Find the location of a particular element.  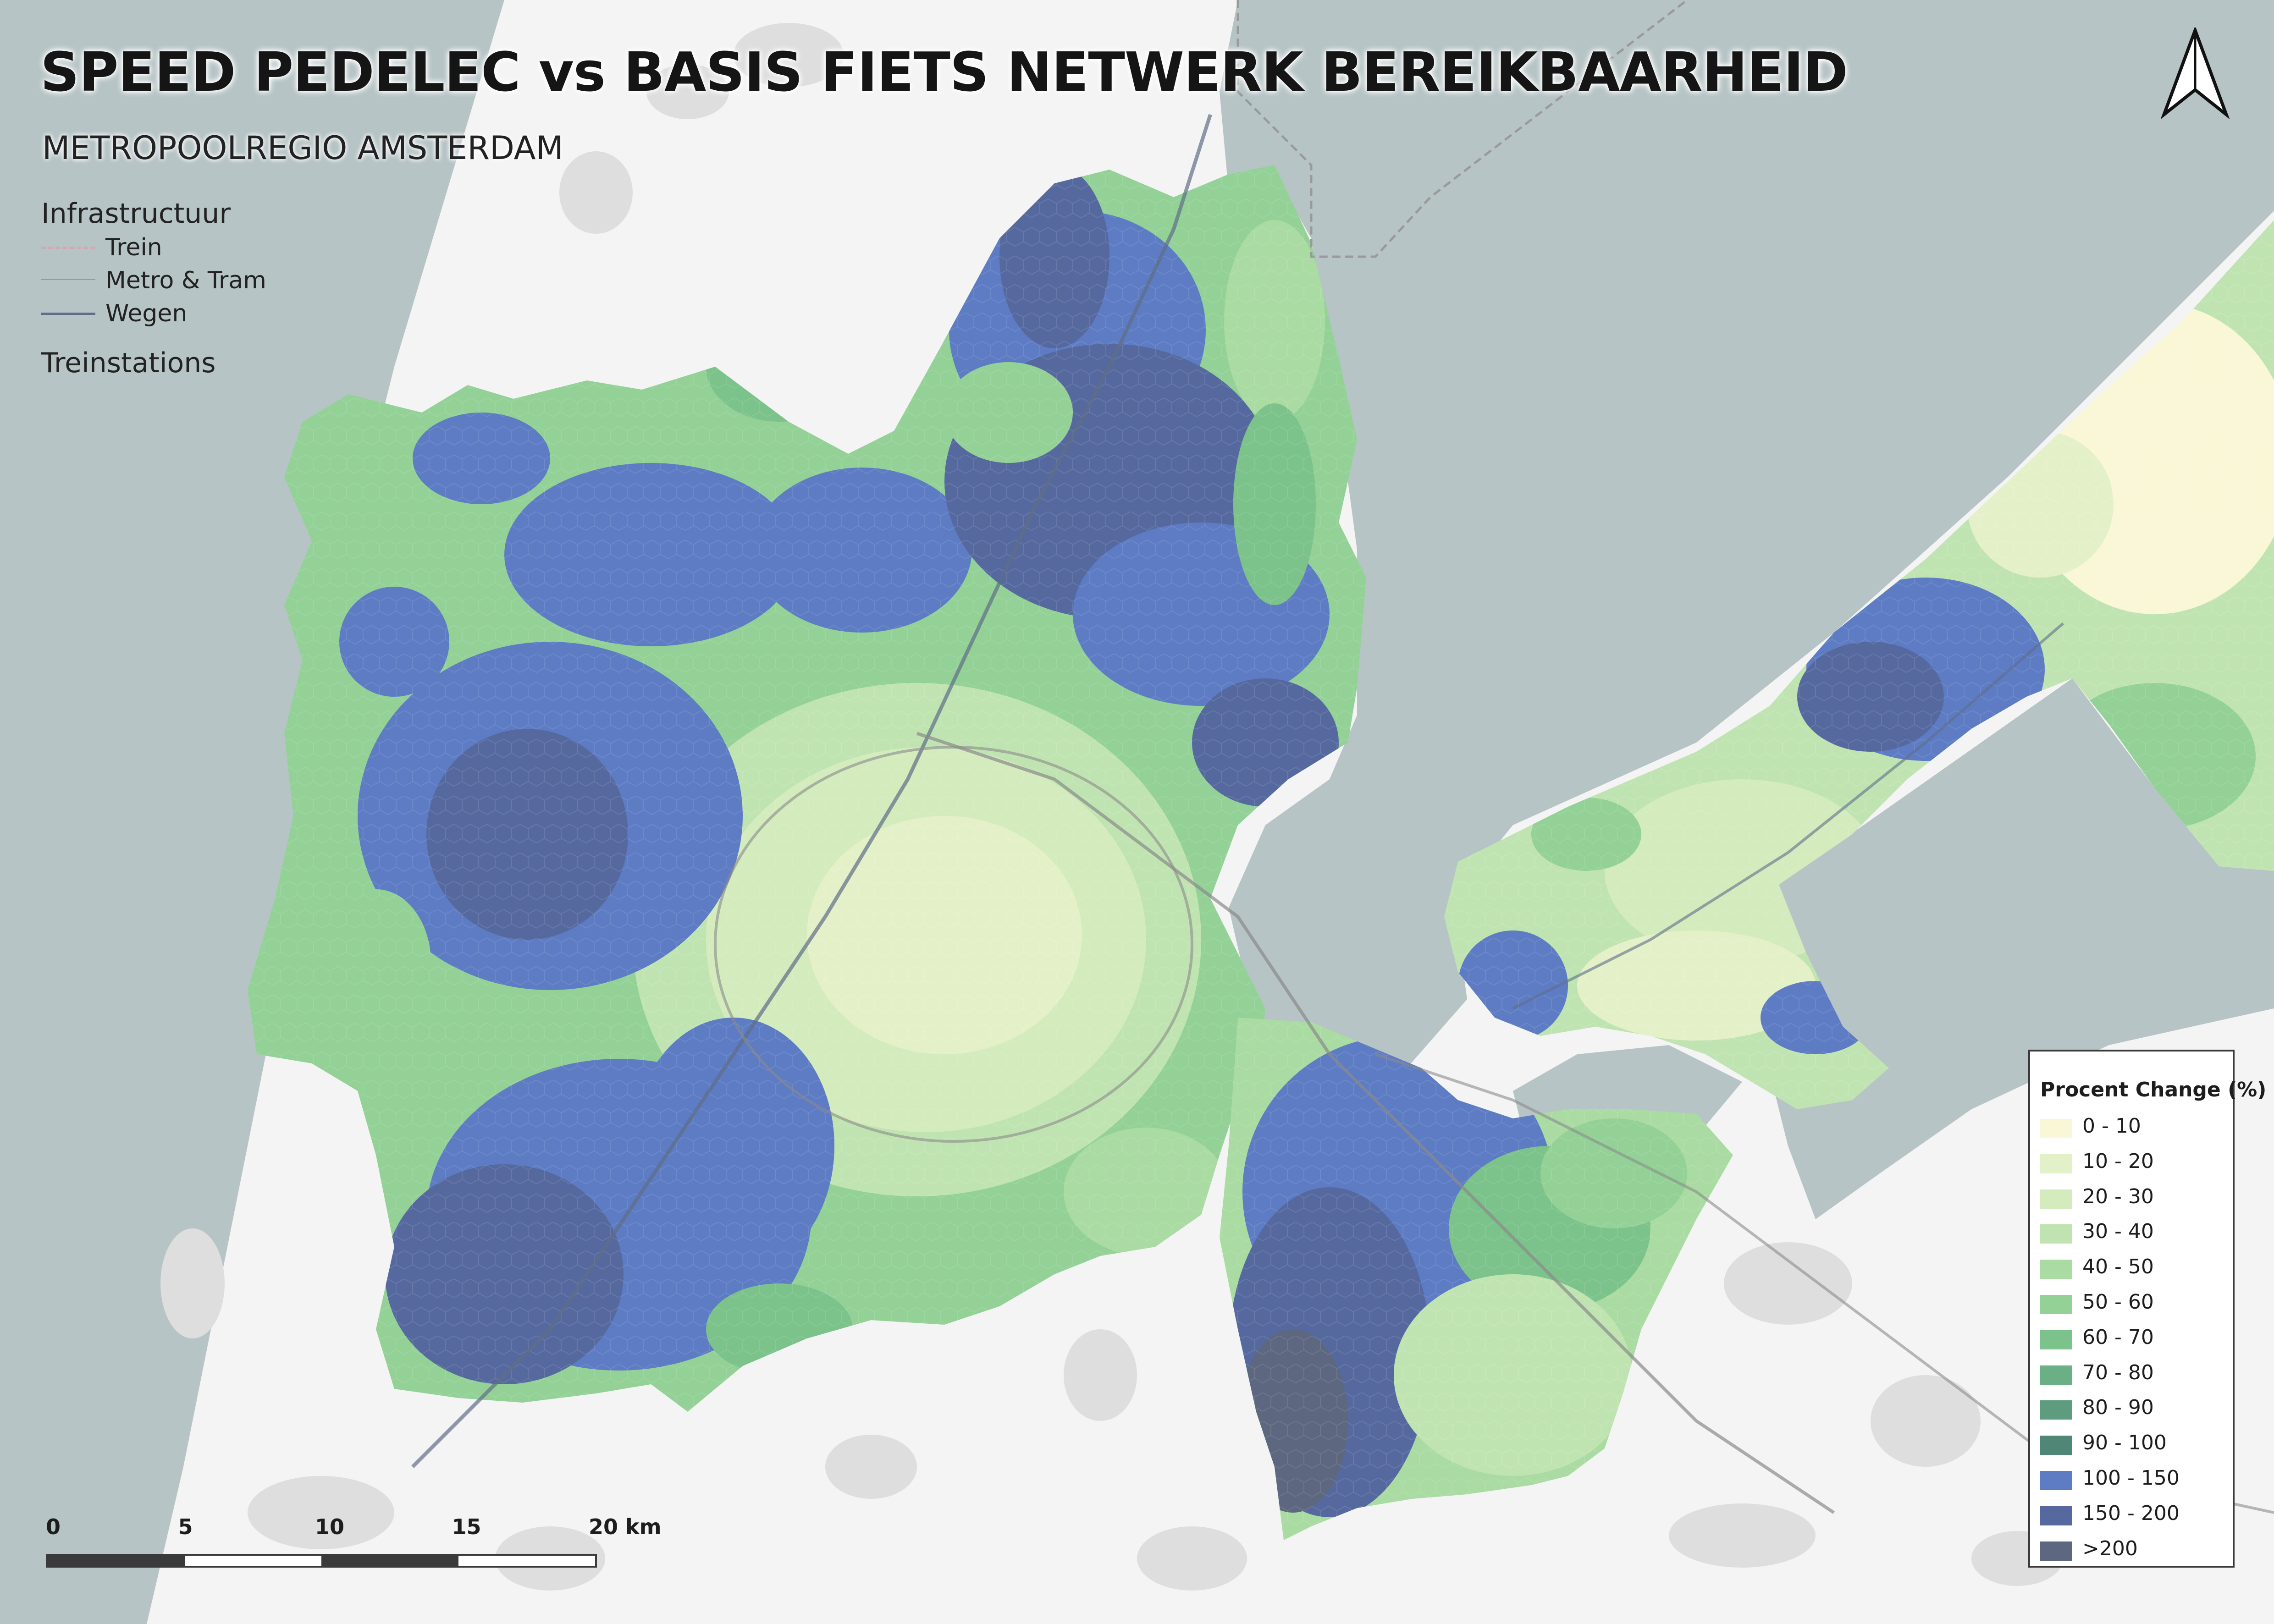

dashed-line-icon is located at coordinates (68, 248).